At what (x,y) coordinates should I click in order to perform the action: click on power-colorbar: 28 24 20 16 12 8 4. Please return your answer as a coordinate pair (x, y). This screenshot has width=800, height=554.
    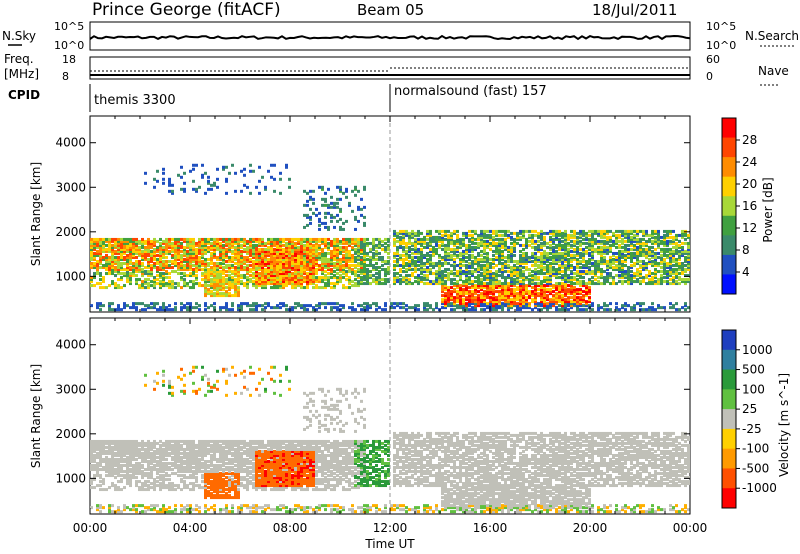
    Looking at the image, I should click on (739, 206).